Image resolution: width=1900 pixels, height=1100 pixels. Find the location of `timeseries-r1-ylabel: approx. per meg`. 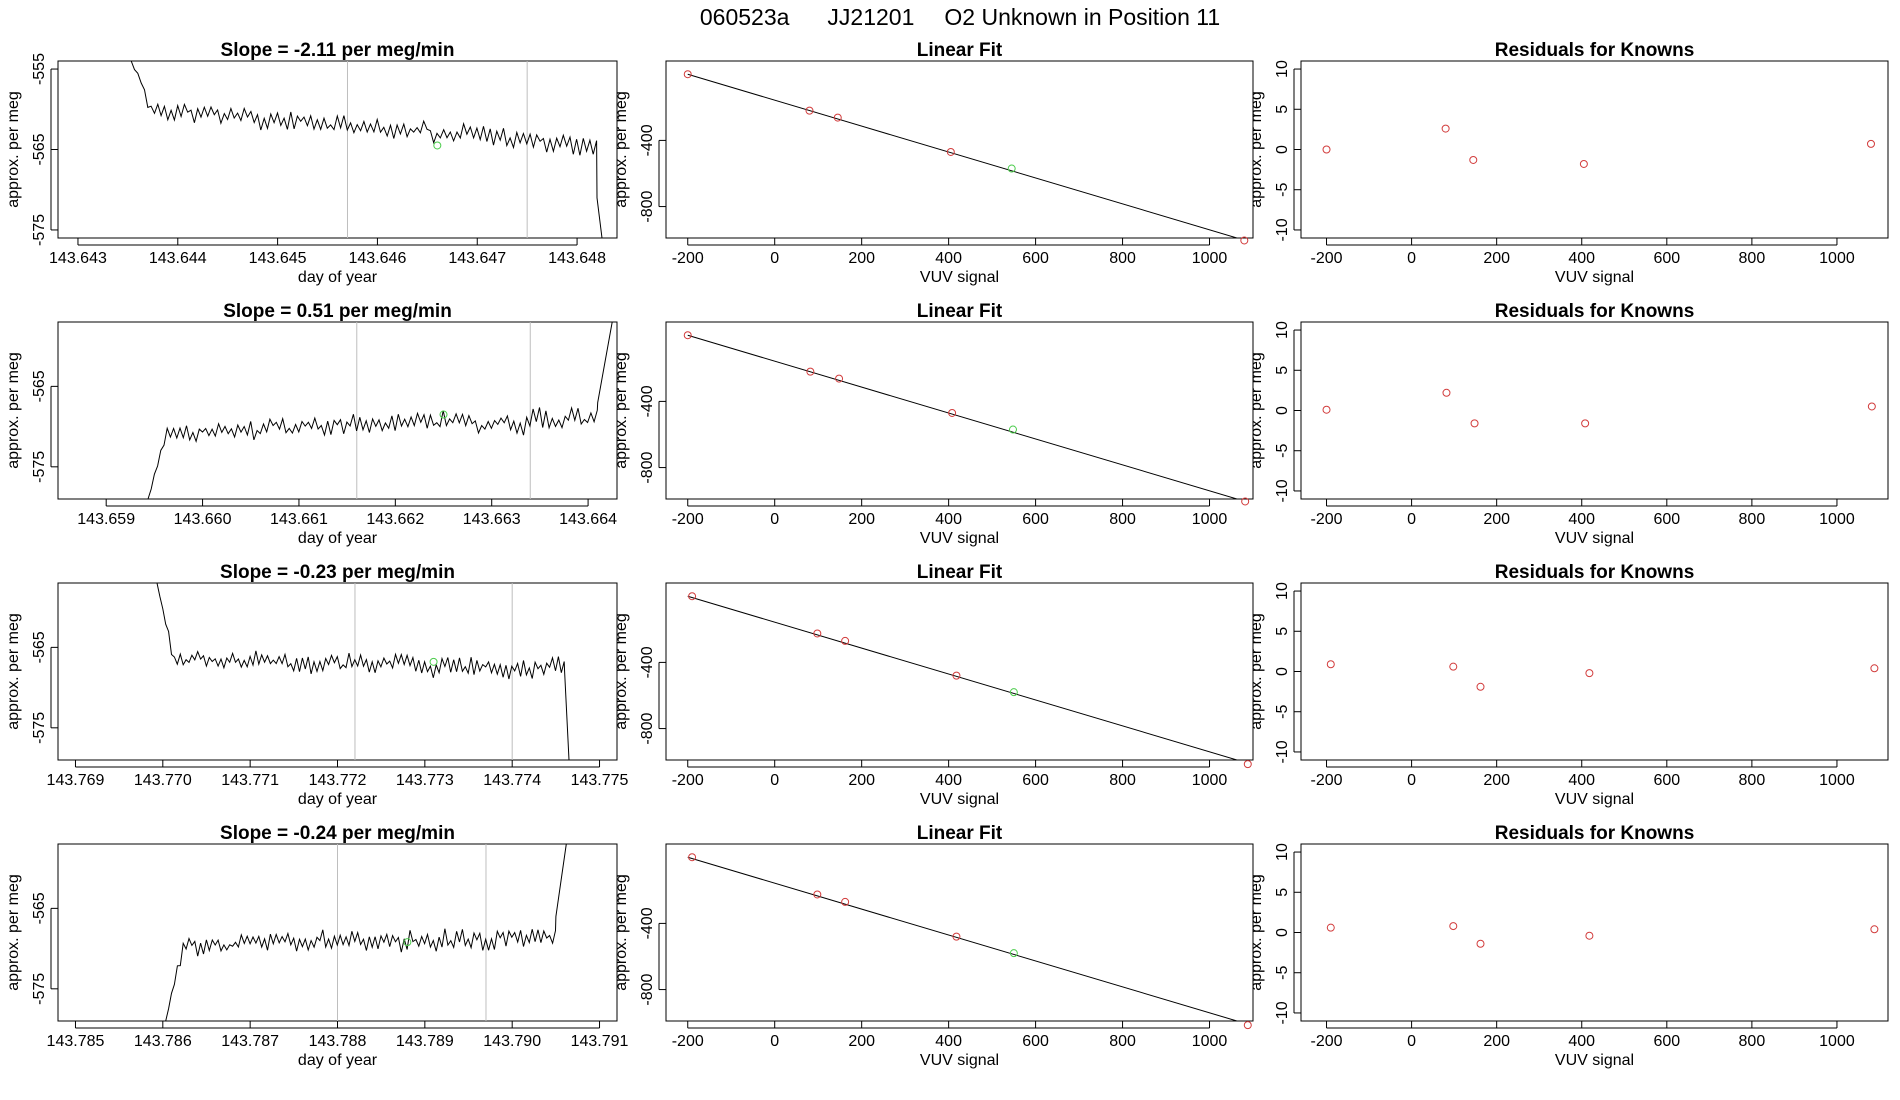

timeseries-r1-ylabel: approx. per meg is located at coordinates (13, 149).